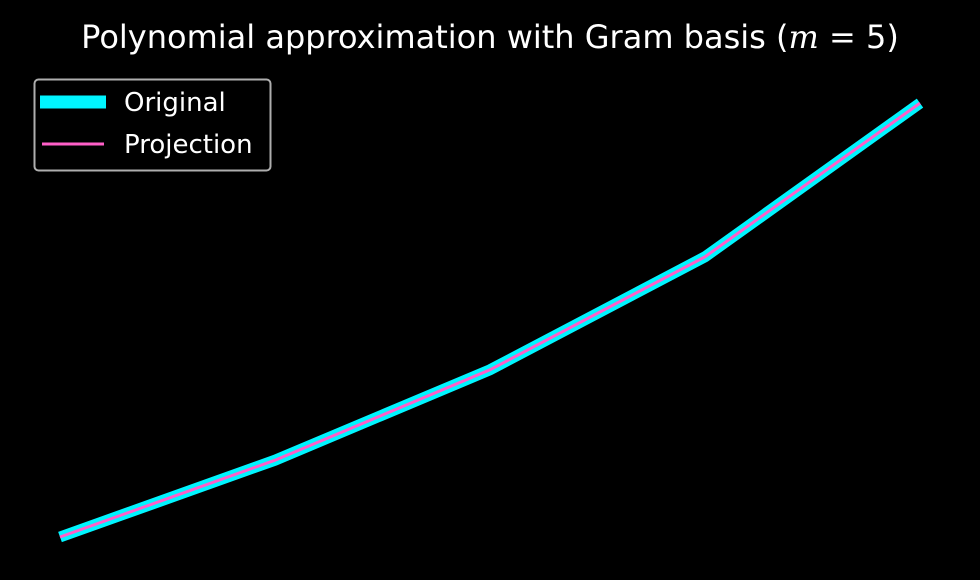  What do you see at coordinates (188, 145) in the screenshot?
I see `legend-label-projection: Projection` at bounding box center [188, 145].